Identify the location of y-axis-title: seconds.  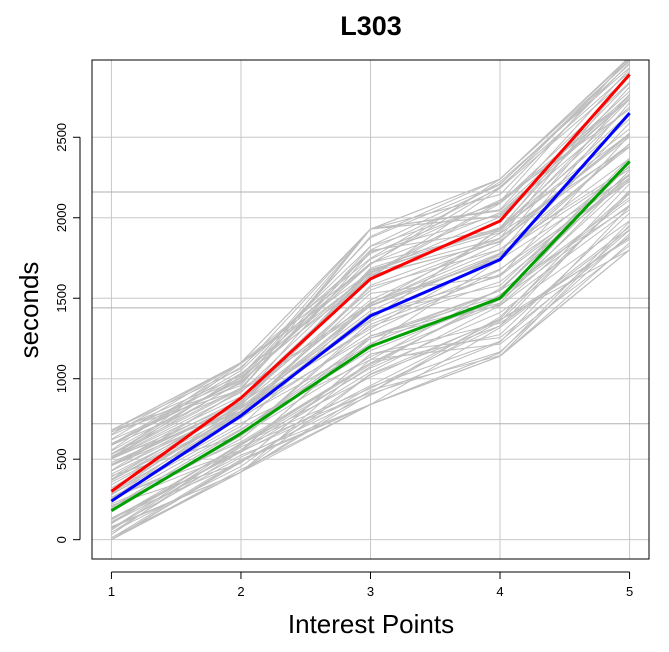
(29, 310).